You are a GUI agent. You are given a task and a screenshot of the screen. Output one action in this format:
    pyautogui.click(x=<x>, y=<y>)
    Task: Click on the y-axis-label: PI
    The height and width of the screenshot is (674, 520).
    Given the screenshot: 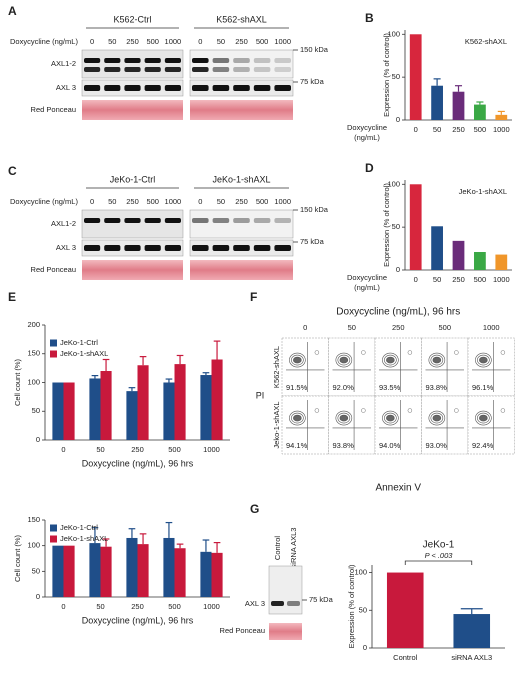 What is the action you would take?
    pyautogui.click(x=260, y=395)
    